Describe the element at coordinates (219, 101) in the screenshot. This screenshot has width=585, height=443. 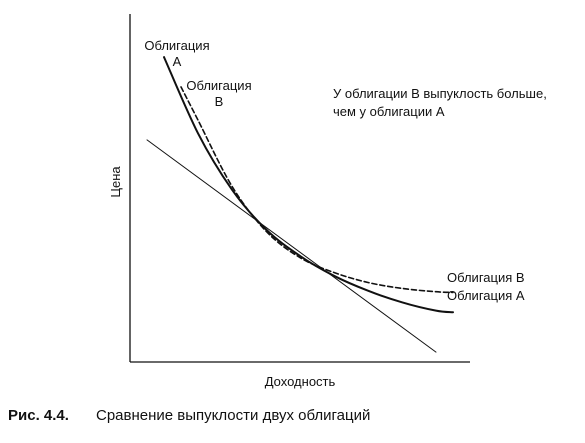
I see `series-b-top-label-line2: В` at that location.